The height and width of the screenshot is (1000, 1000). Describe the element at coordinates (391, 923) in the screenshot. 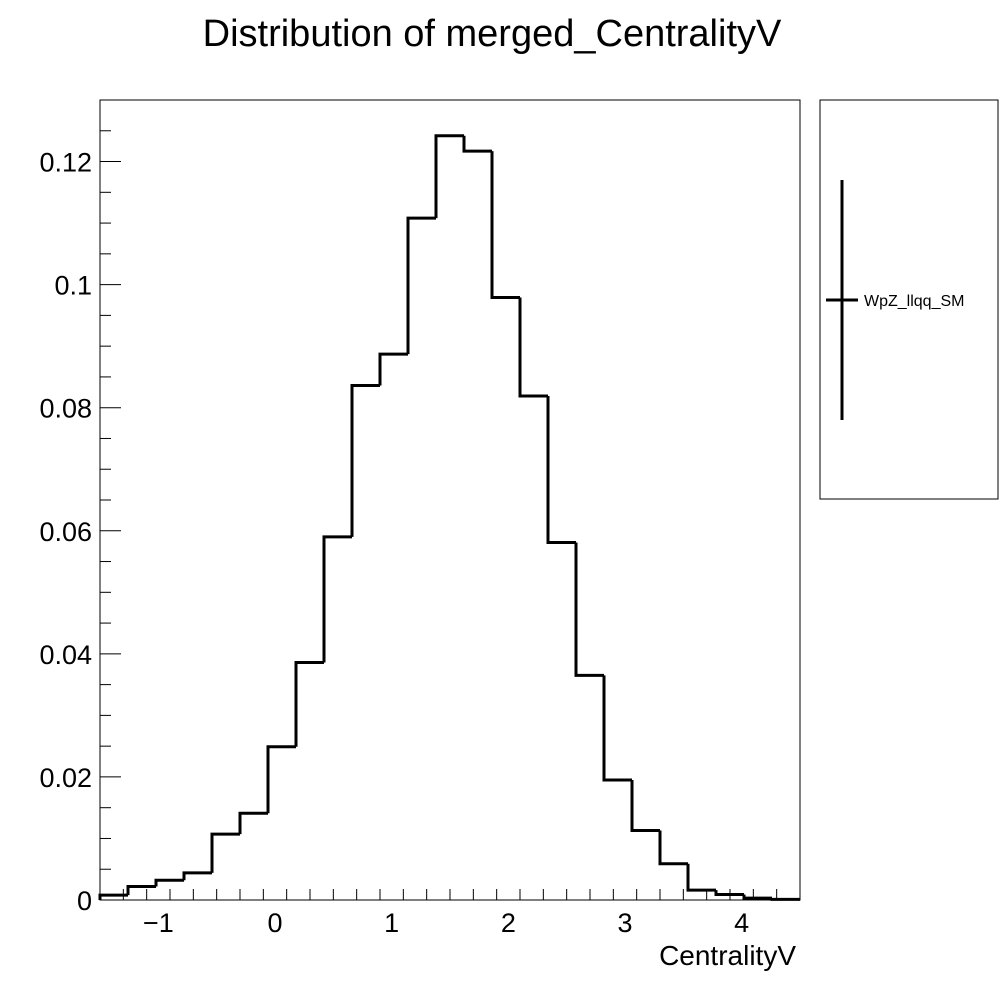

I see `x-tick-label: 1` at that location.